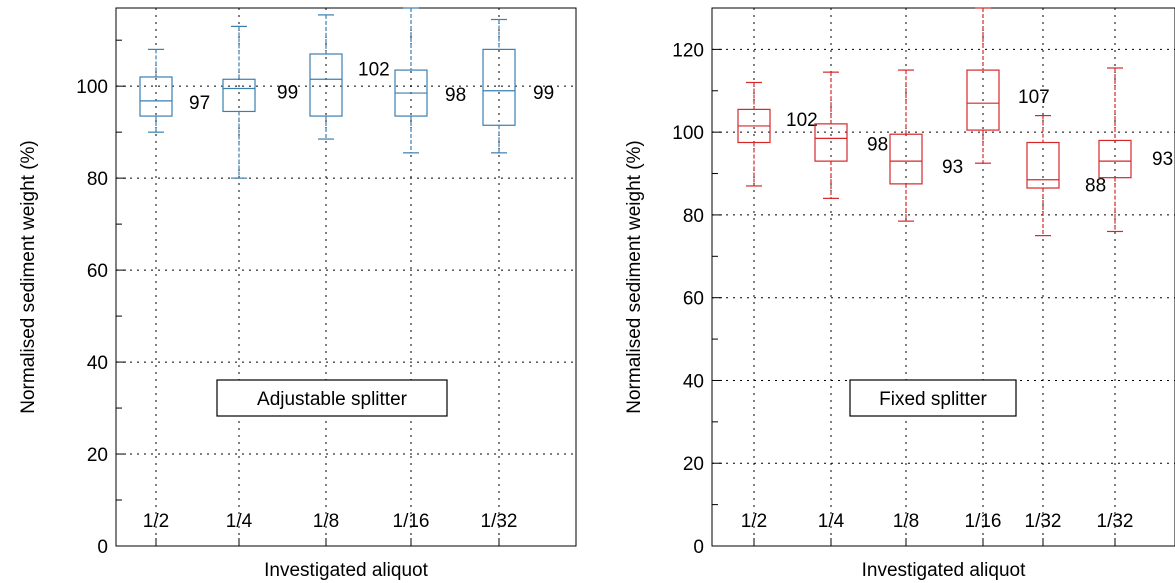  Describe the element at coordinates (349, 273) in the screenshot. I see `box-1/8: 102 1/8` at that location.